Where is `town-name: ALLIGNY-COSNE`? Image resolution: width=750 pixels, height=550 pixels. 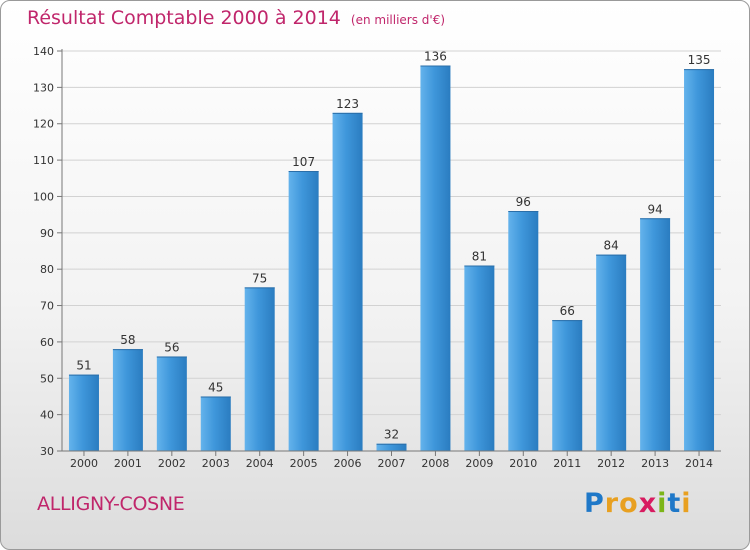
town-name: ALLIGNY-COSNE is located at coordinates (111, 504).